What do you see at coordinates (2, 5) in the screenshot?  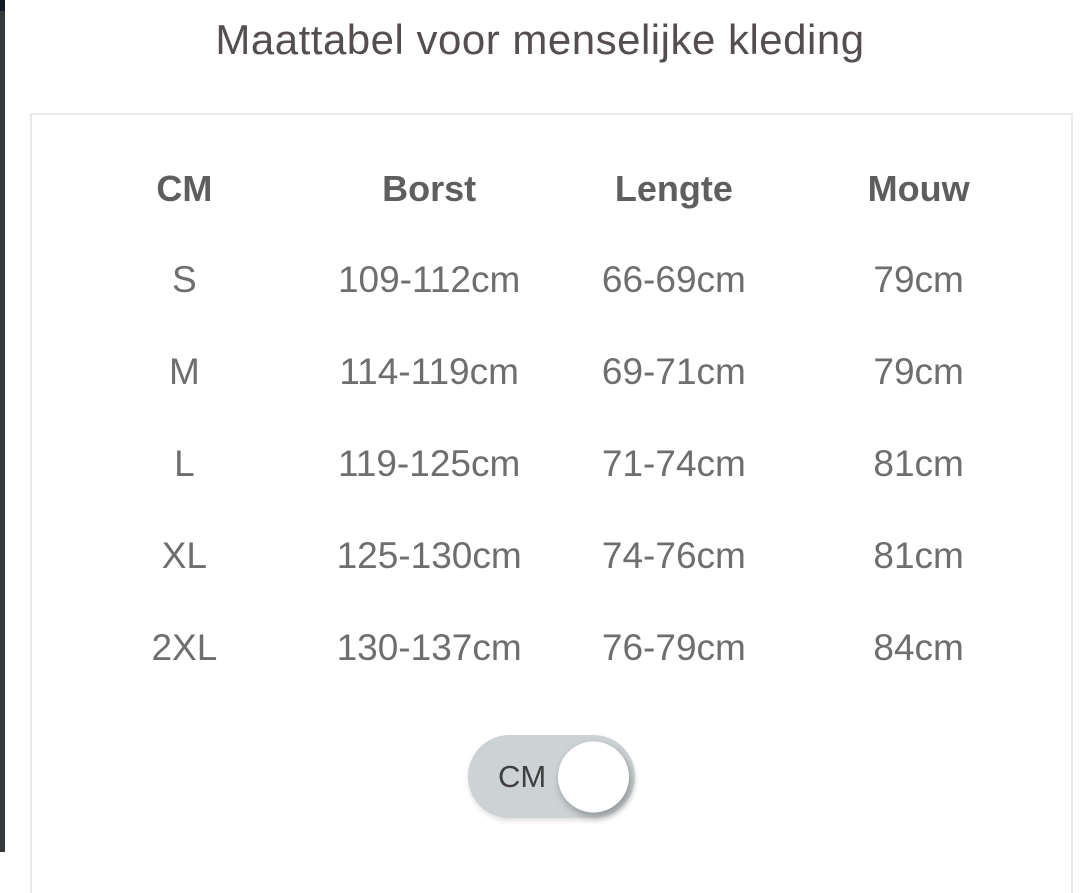 I see `screen-edge-cap` at bounding box center [2, 5].